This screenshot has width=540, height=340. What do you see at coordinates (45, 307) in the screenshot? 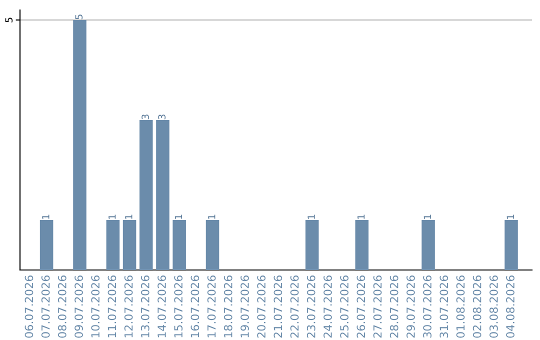
I see `x-tick-label: 07.07.2026` at bounding box center [45, 307].